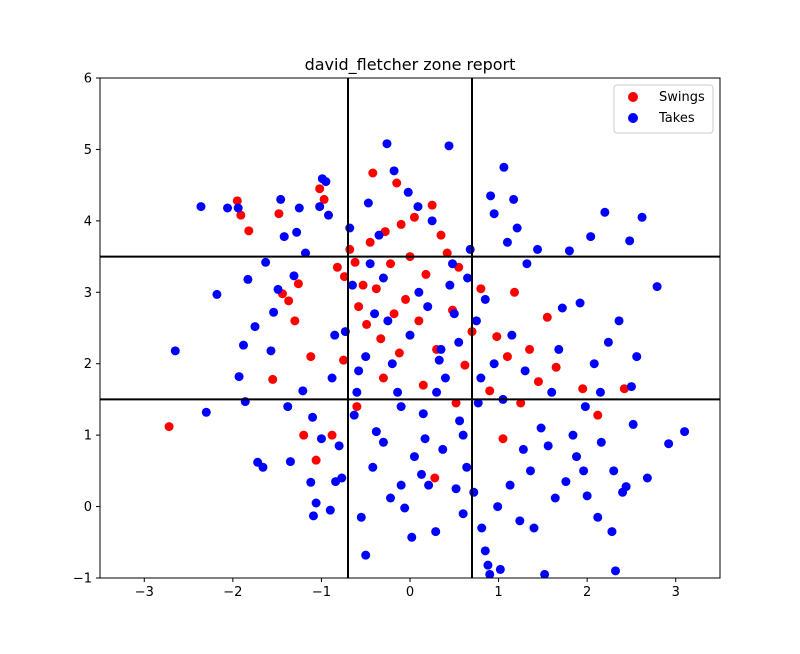  I want to click on y-tick-label: 6, so click(88, 79).